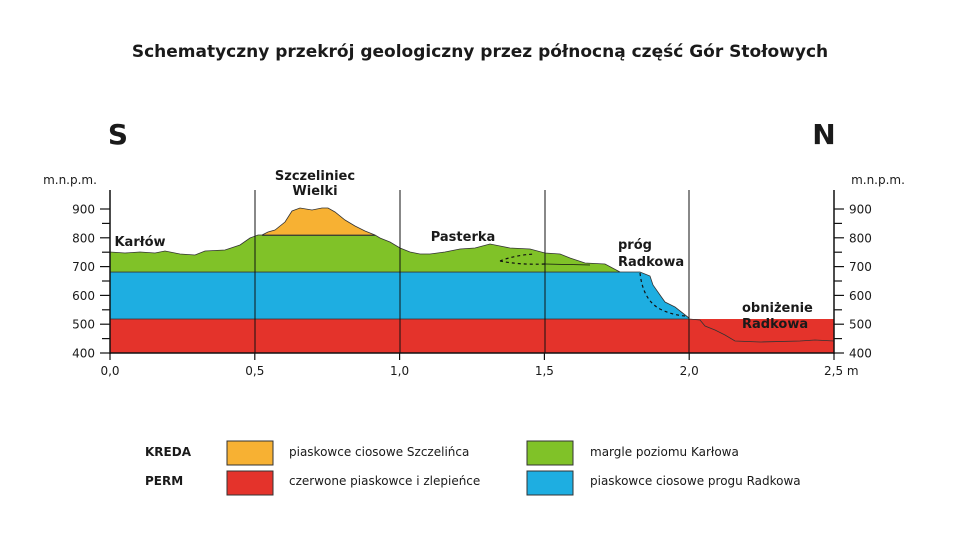 Image resolution: width=960 pixels, height=553 pixels. What do you see at coordinates (379, 452) in the screenshot?
I see `legend-label: piaskowce ciosowe Szczelińca` at bounding box center [379, 452].